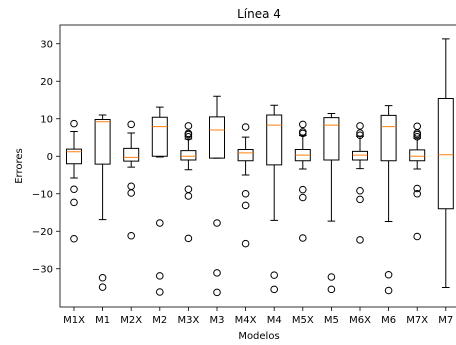 The width and height of the screenshot is (456, 345). I want to click on x-tick-label: M2X, so click(131, 320).